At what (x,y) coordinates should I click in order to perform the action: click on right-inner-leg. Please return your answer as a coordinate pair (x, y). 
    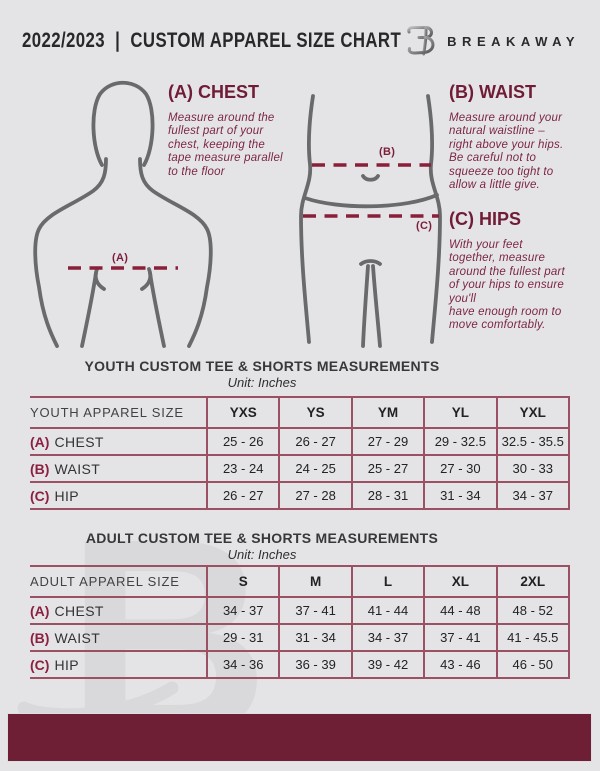
    Looking at the image, I should click on (376, 306).